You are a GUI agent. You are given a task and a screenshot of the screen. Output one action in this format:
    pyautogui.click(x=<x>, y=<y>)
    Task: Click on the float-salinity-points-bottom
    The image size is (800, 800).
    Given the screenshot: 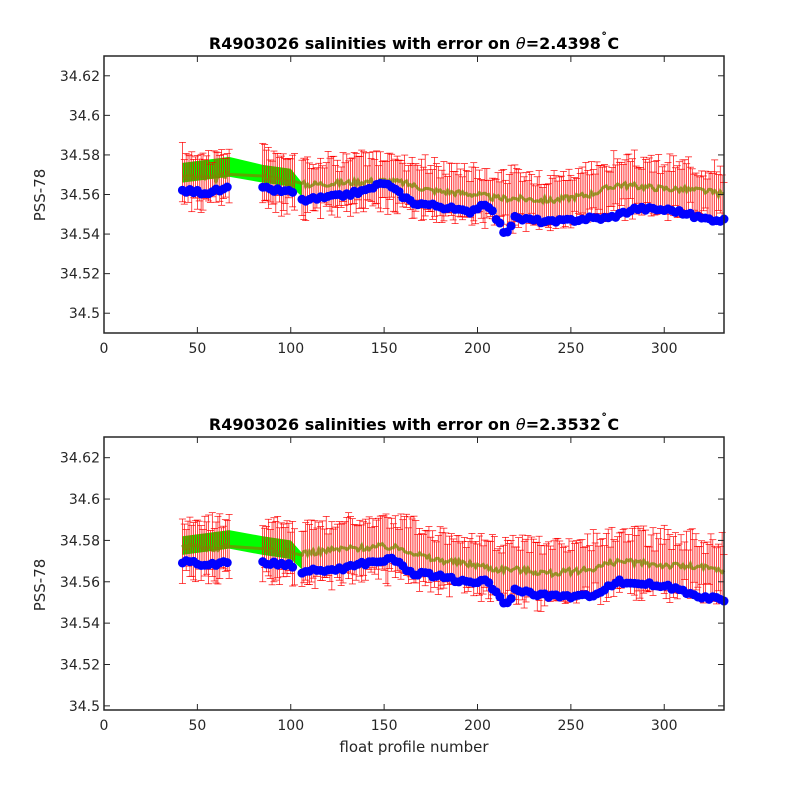 What is the action you would take?
    pyautogui.click(x=453, y=580)
    